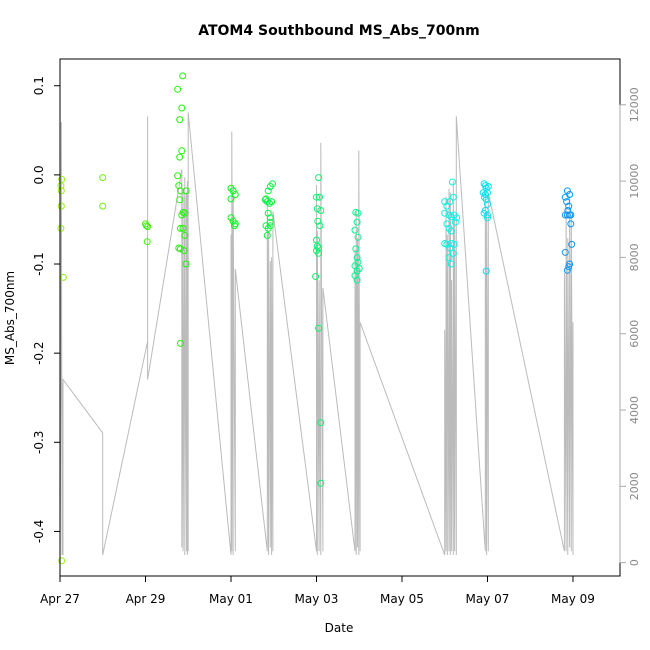 Image resolution: width=650 pixels, height=650 pixels. I want to click on right-axis: 0 2000 4000 6000 8000 10000 12000, so click(630, 326).